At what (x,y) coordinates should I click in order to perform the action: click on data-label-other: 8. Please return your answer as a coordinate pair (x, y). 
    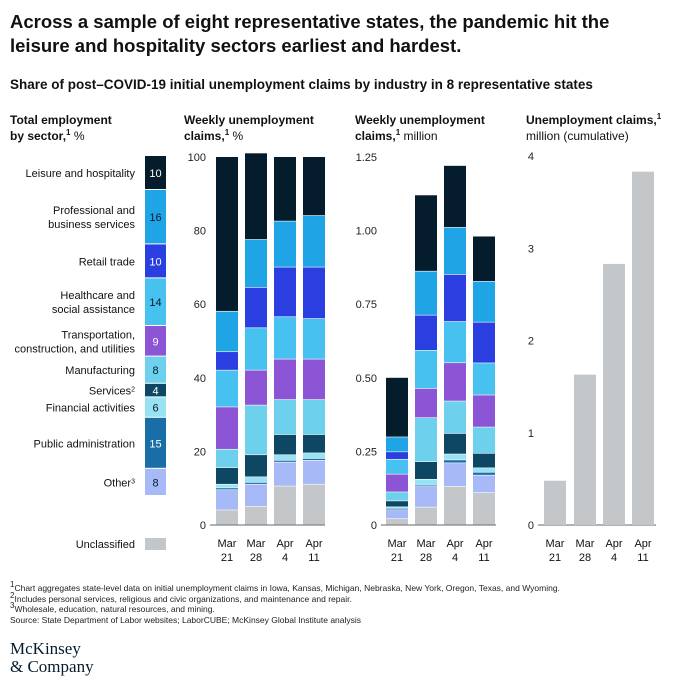
    Looking at the image, I should click on (155, 483).